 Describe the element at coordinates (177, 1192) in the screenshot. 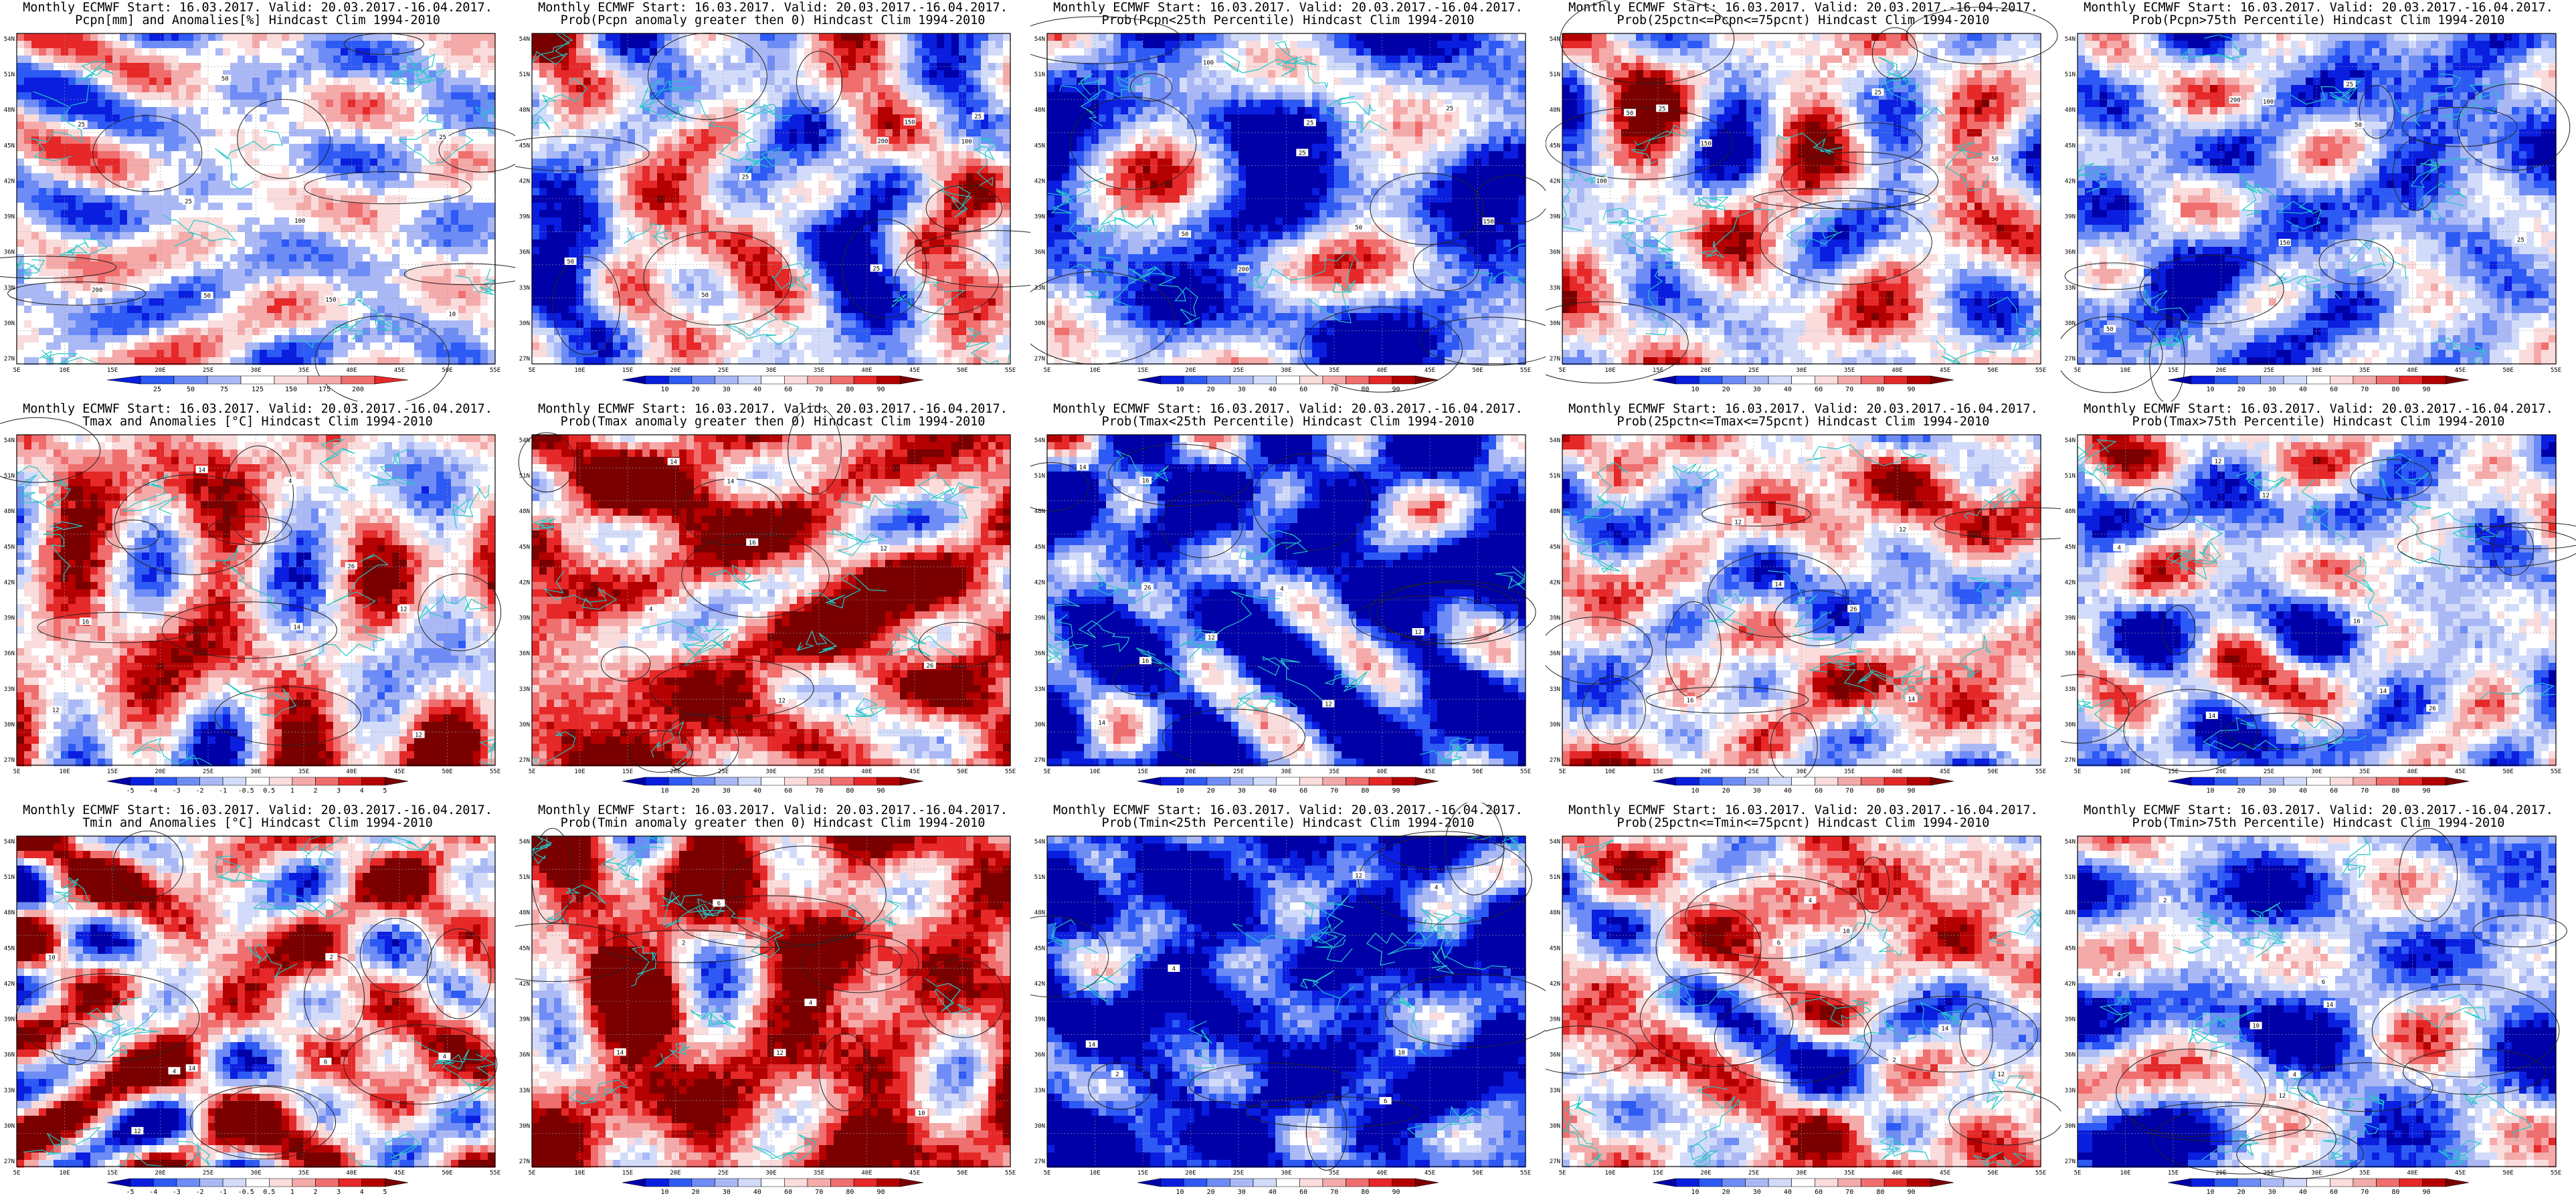

I see `colorbar-tick-label: -3` at that location.